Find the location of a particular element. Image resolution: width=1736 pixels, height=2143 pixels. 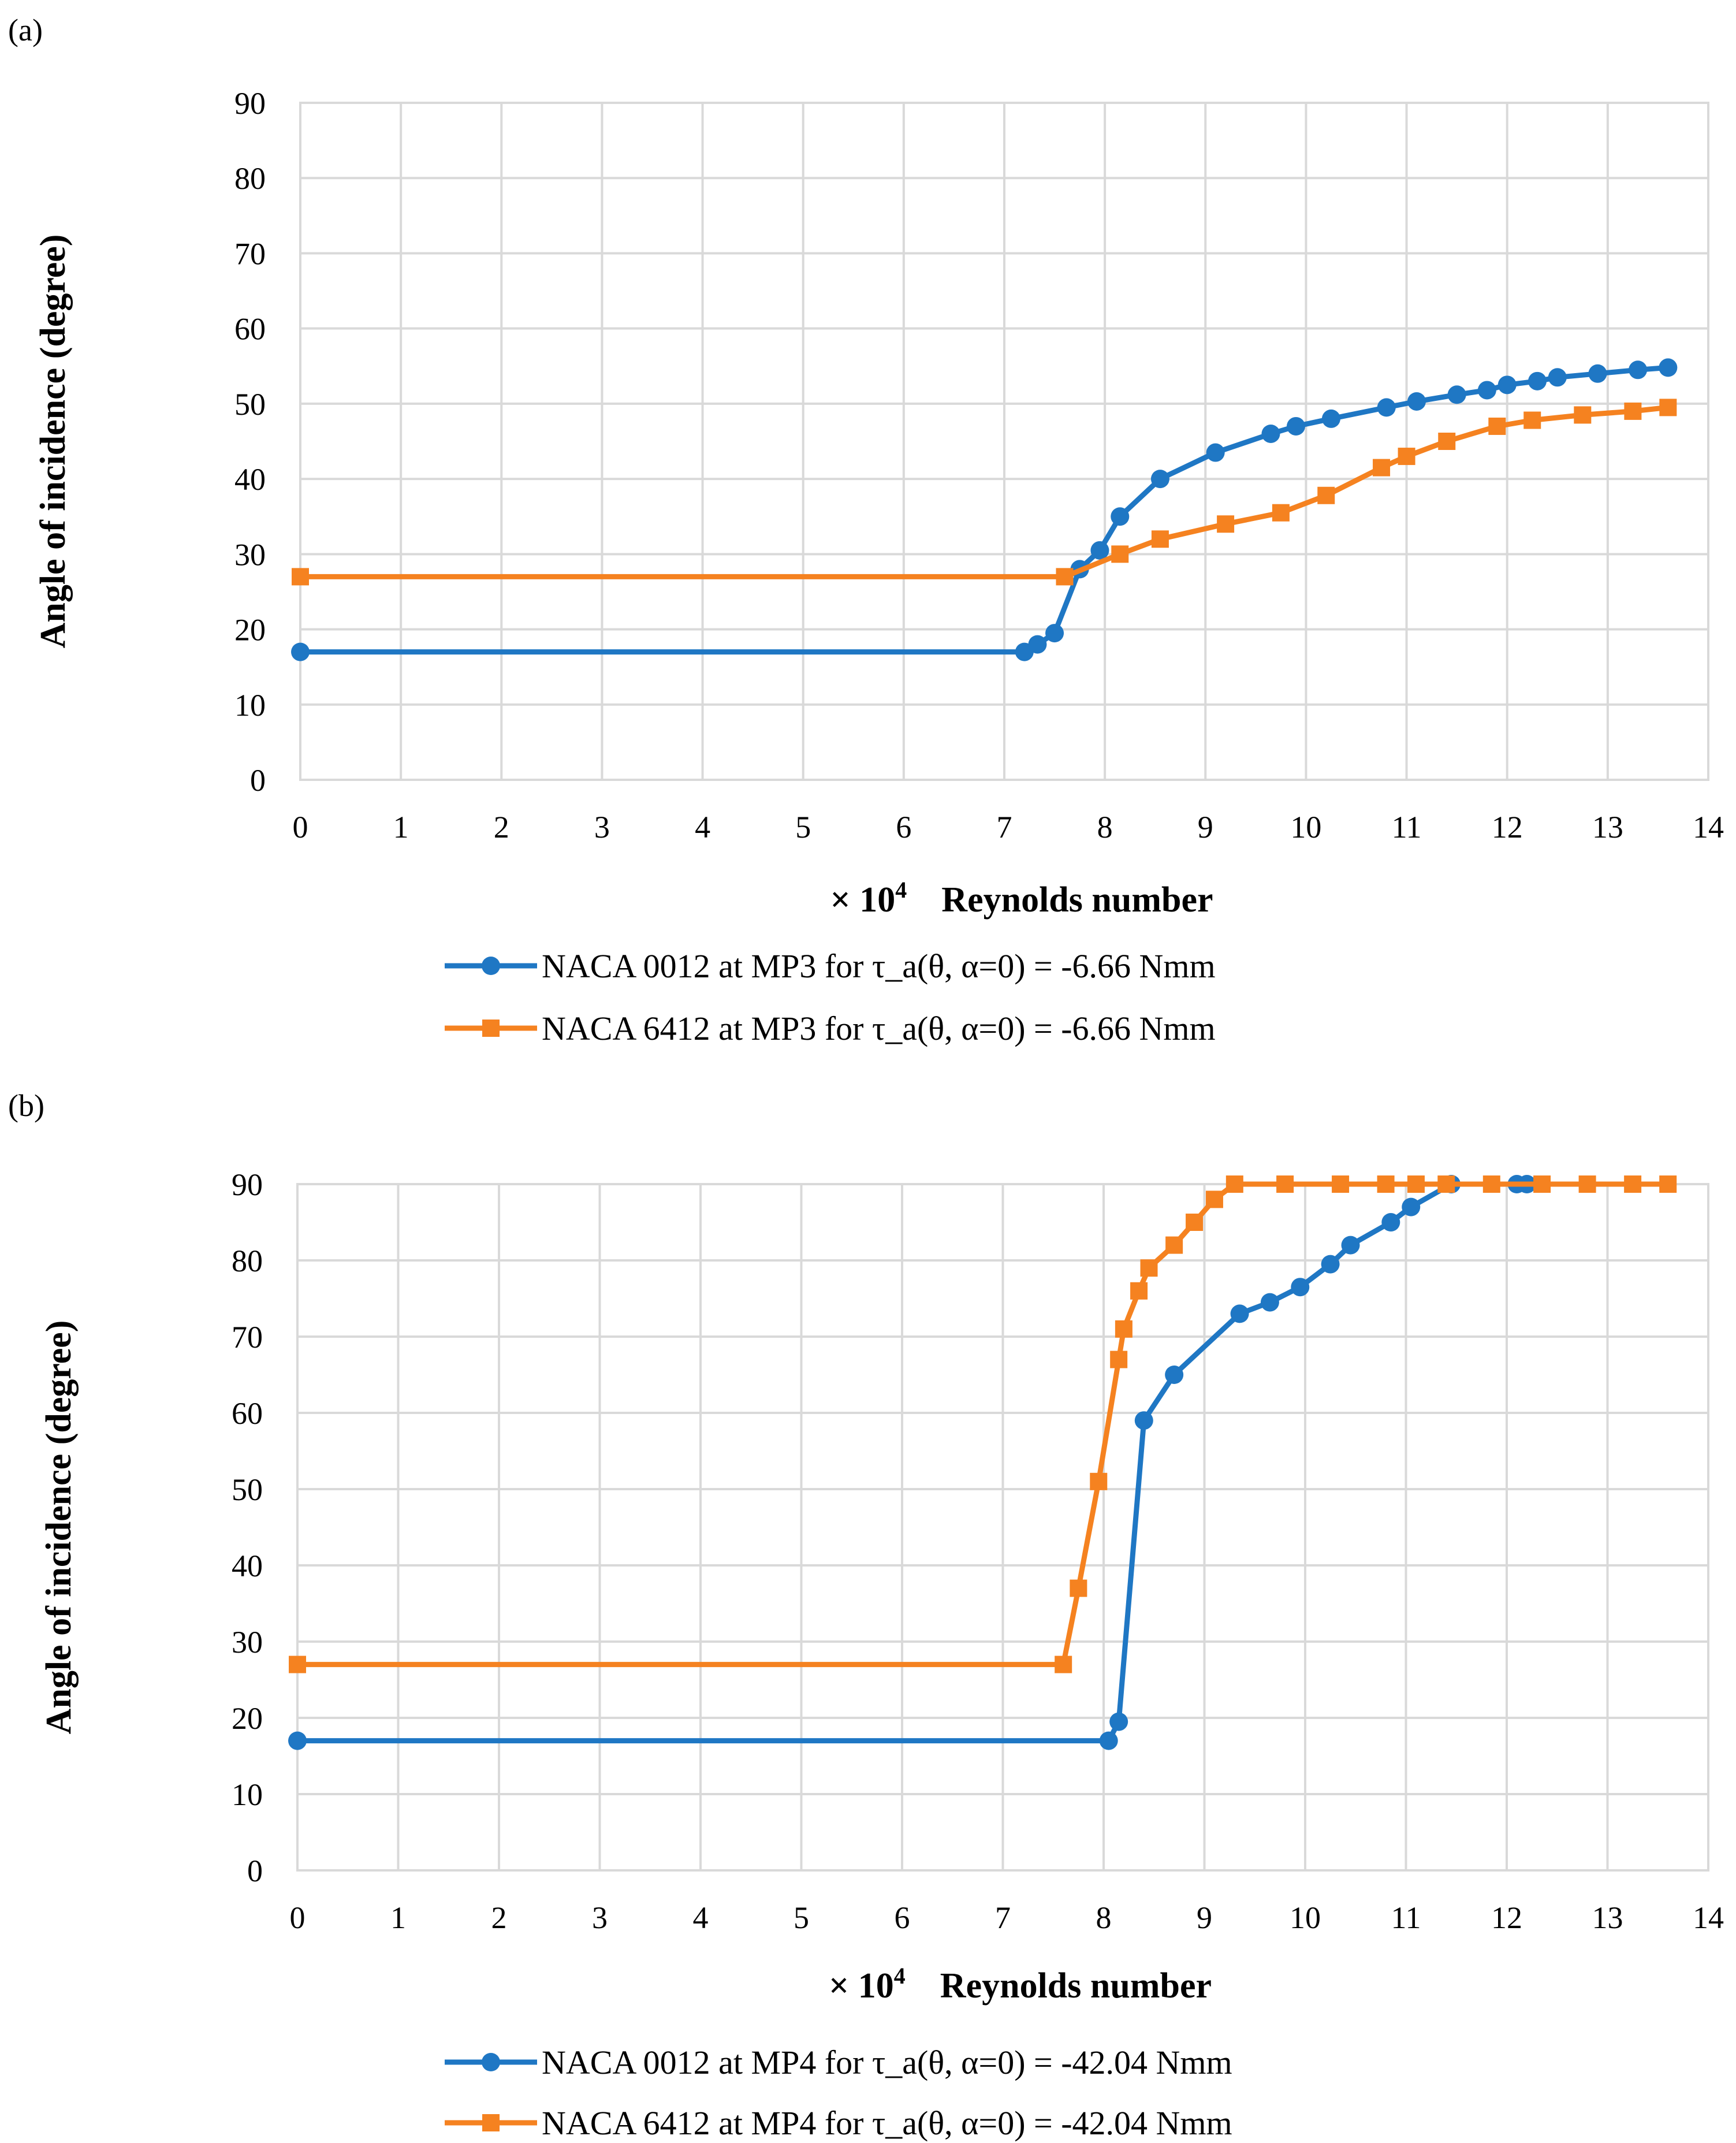

x-tick-label: 13 is located at coordinates (1608, 1917).